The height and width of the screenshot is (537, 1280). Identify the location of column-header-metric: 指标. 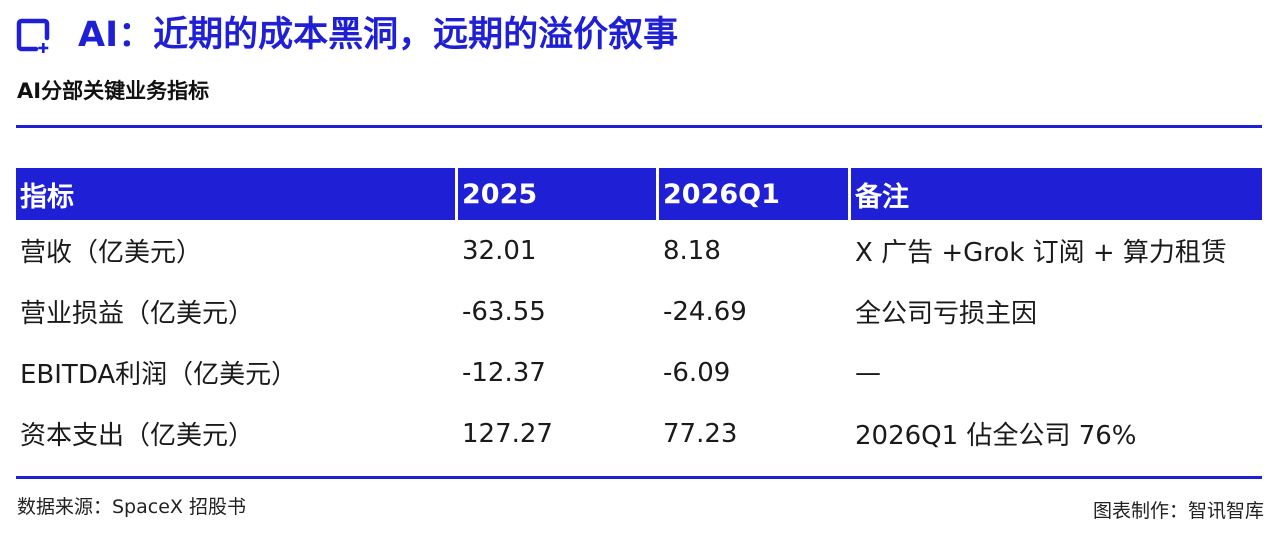
(237, 194).